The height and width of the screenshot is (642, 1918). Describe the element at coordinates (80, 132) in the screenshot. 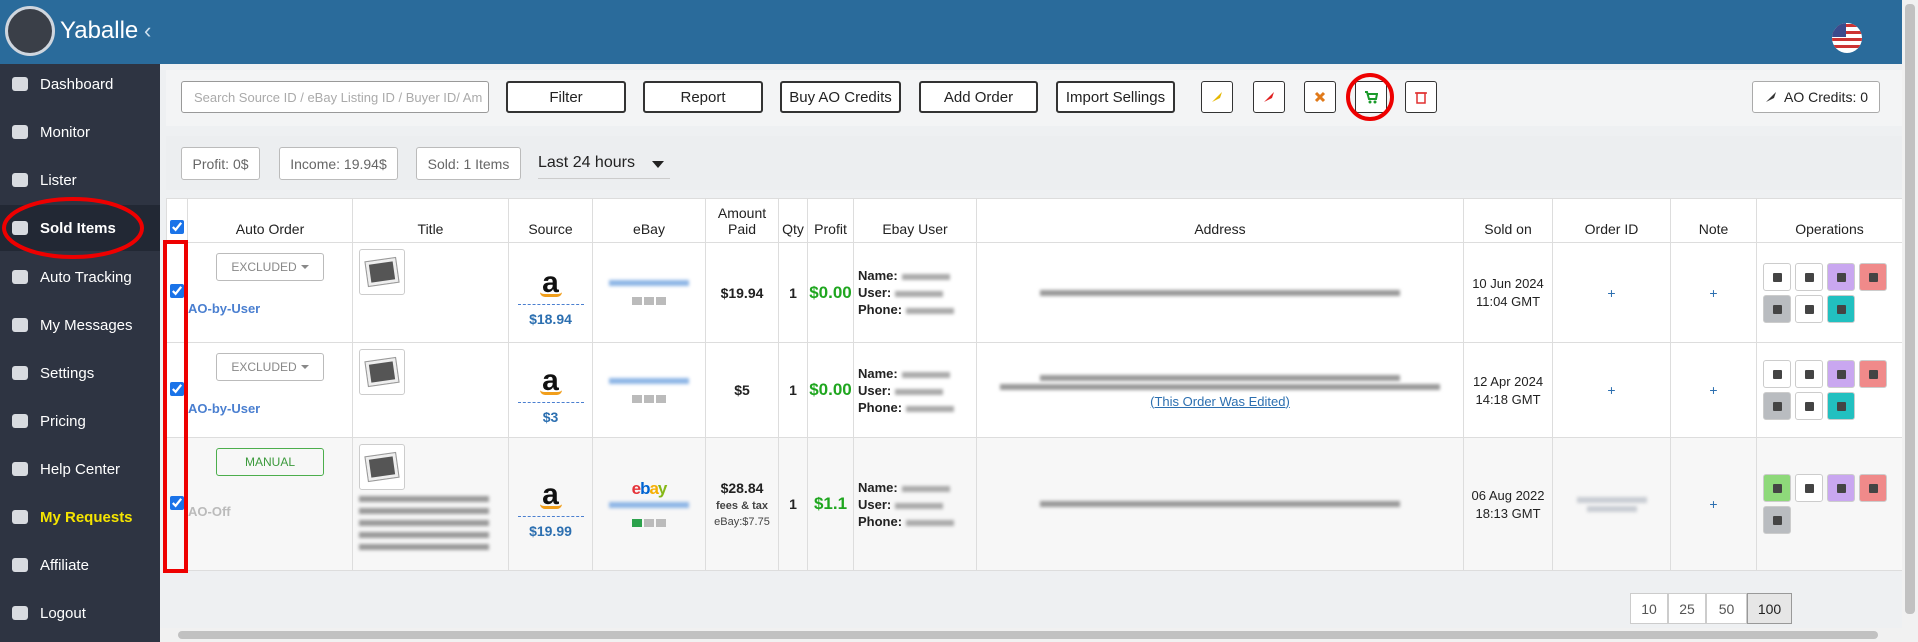

I see `nav-item: Monitor` at that location.